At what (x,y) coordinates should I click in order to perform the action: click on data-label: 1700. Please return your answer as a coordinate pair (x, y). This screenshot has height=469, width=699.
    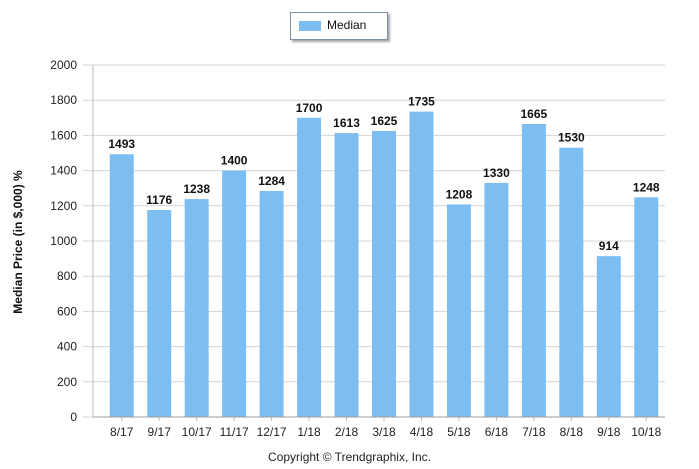
    Looking at the image, I should click on (309, 108).